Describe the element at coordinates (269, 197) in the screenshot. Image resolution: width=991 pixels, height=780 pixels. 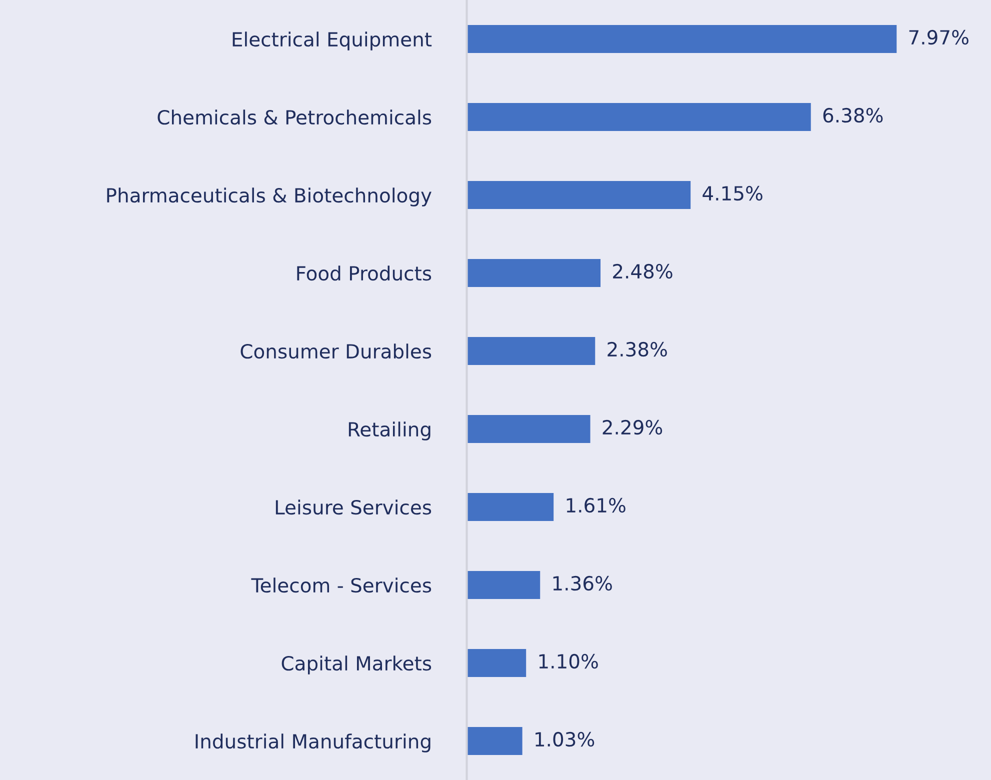
I see `y-tick-label: Pharmaceuticals & Biotechnology` at that location.